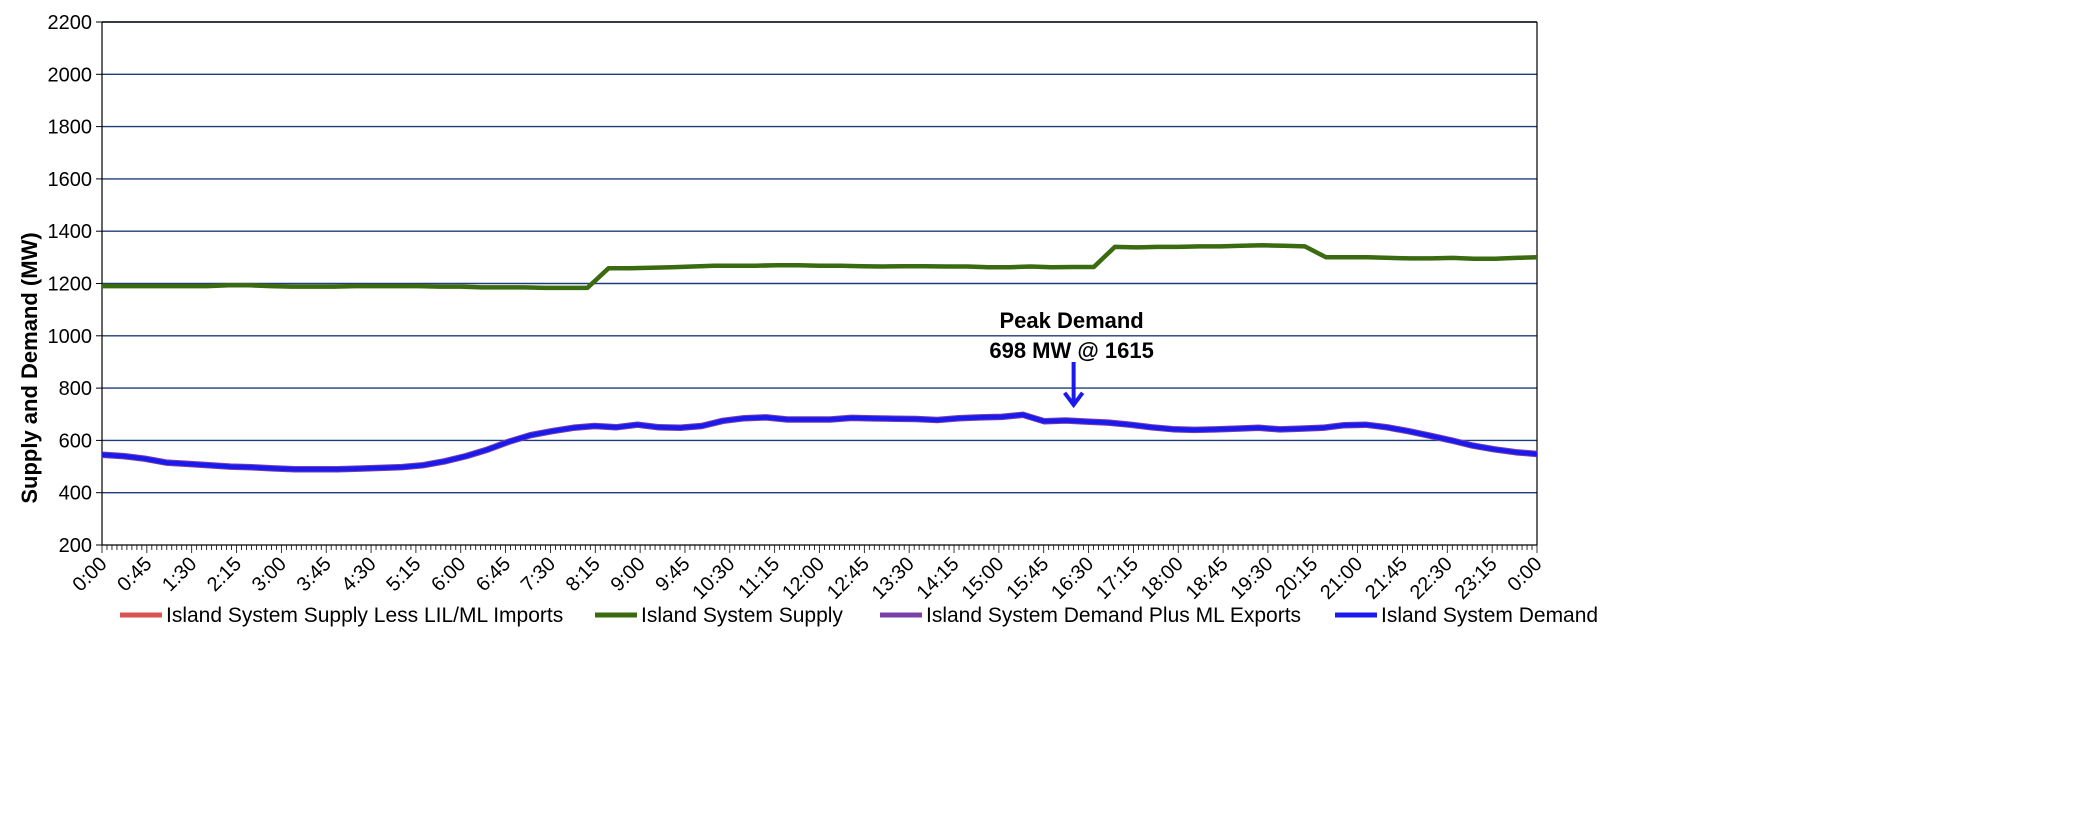 The width and height of the screenshot is (2073, 827). Describe the element at coordinates (269, 574) in the screenshot. I see `x-tick-label: 3:00` at that location.